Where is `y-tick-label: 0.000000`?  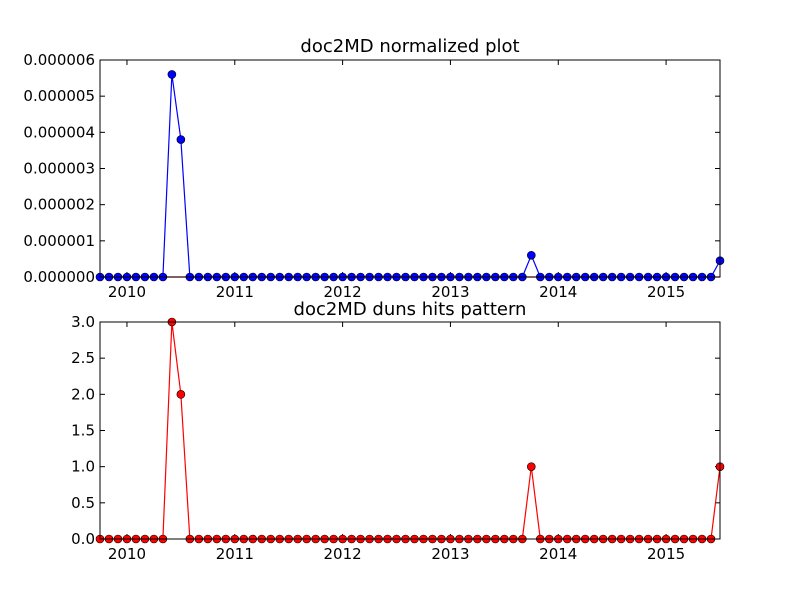
y-tick-label: 0.000000 is located at coordinates (59, 277).